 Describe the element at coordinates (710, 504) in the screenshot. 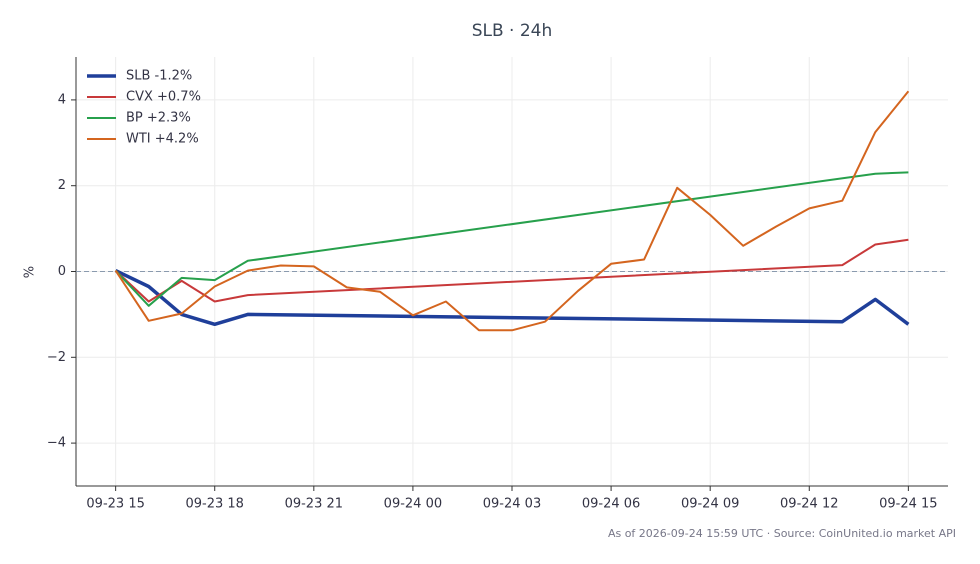

I see `x-tick-label: 09-24 09` at that location.